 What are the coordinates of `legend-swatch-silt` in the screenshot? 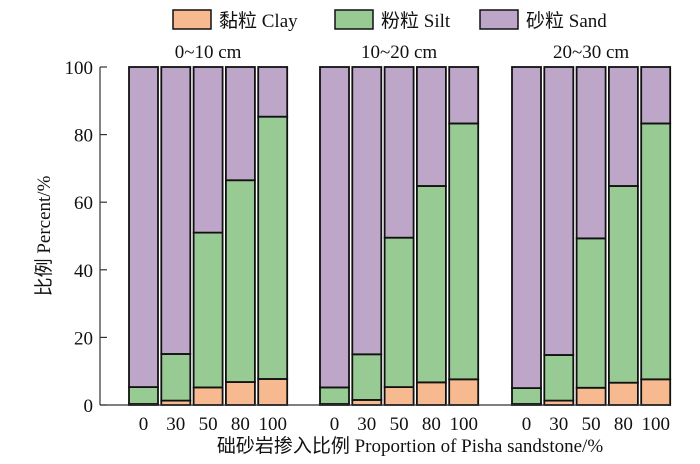 It's located at (354, 19).